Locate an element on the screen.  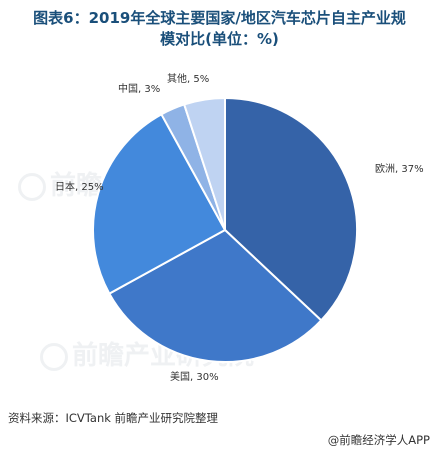
slice-label-5: 其他, 5% is located at coordinates (188, 78).